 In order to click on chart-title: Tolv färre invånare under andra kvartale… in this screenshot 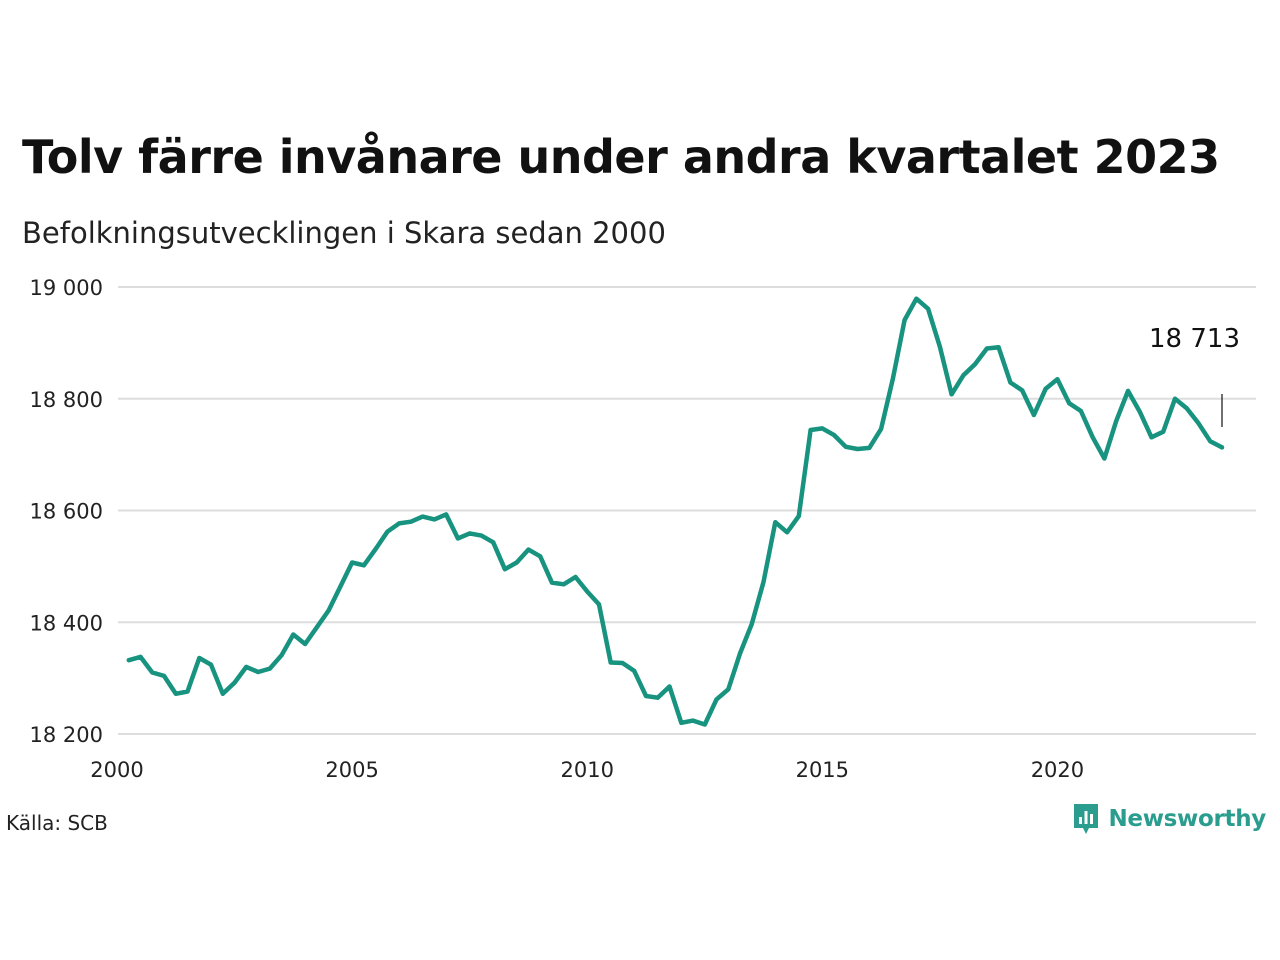, I will do `click(621, 157)`.